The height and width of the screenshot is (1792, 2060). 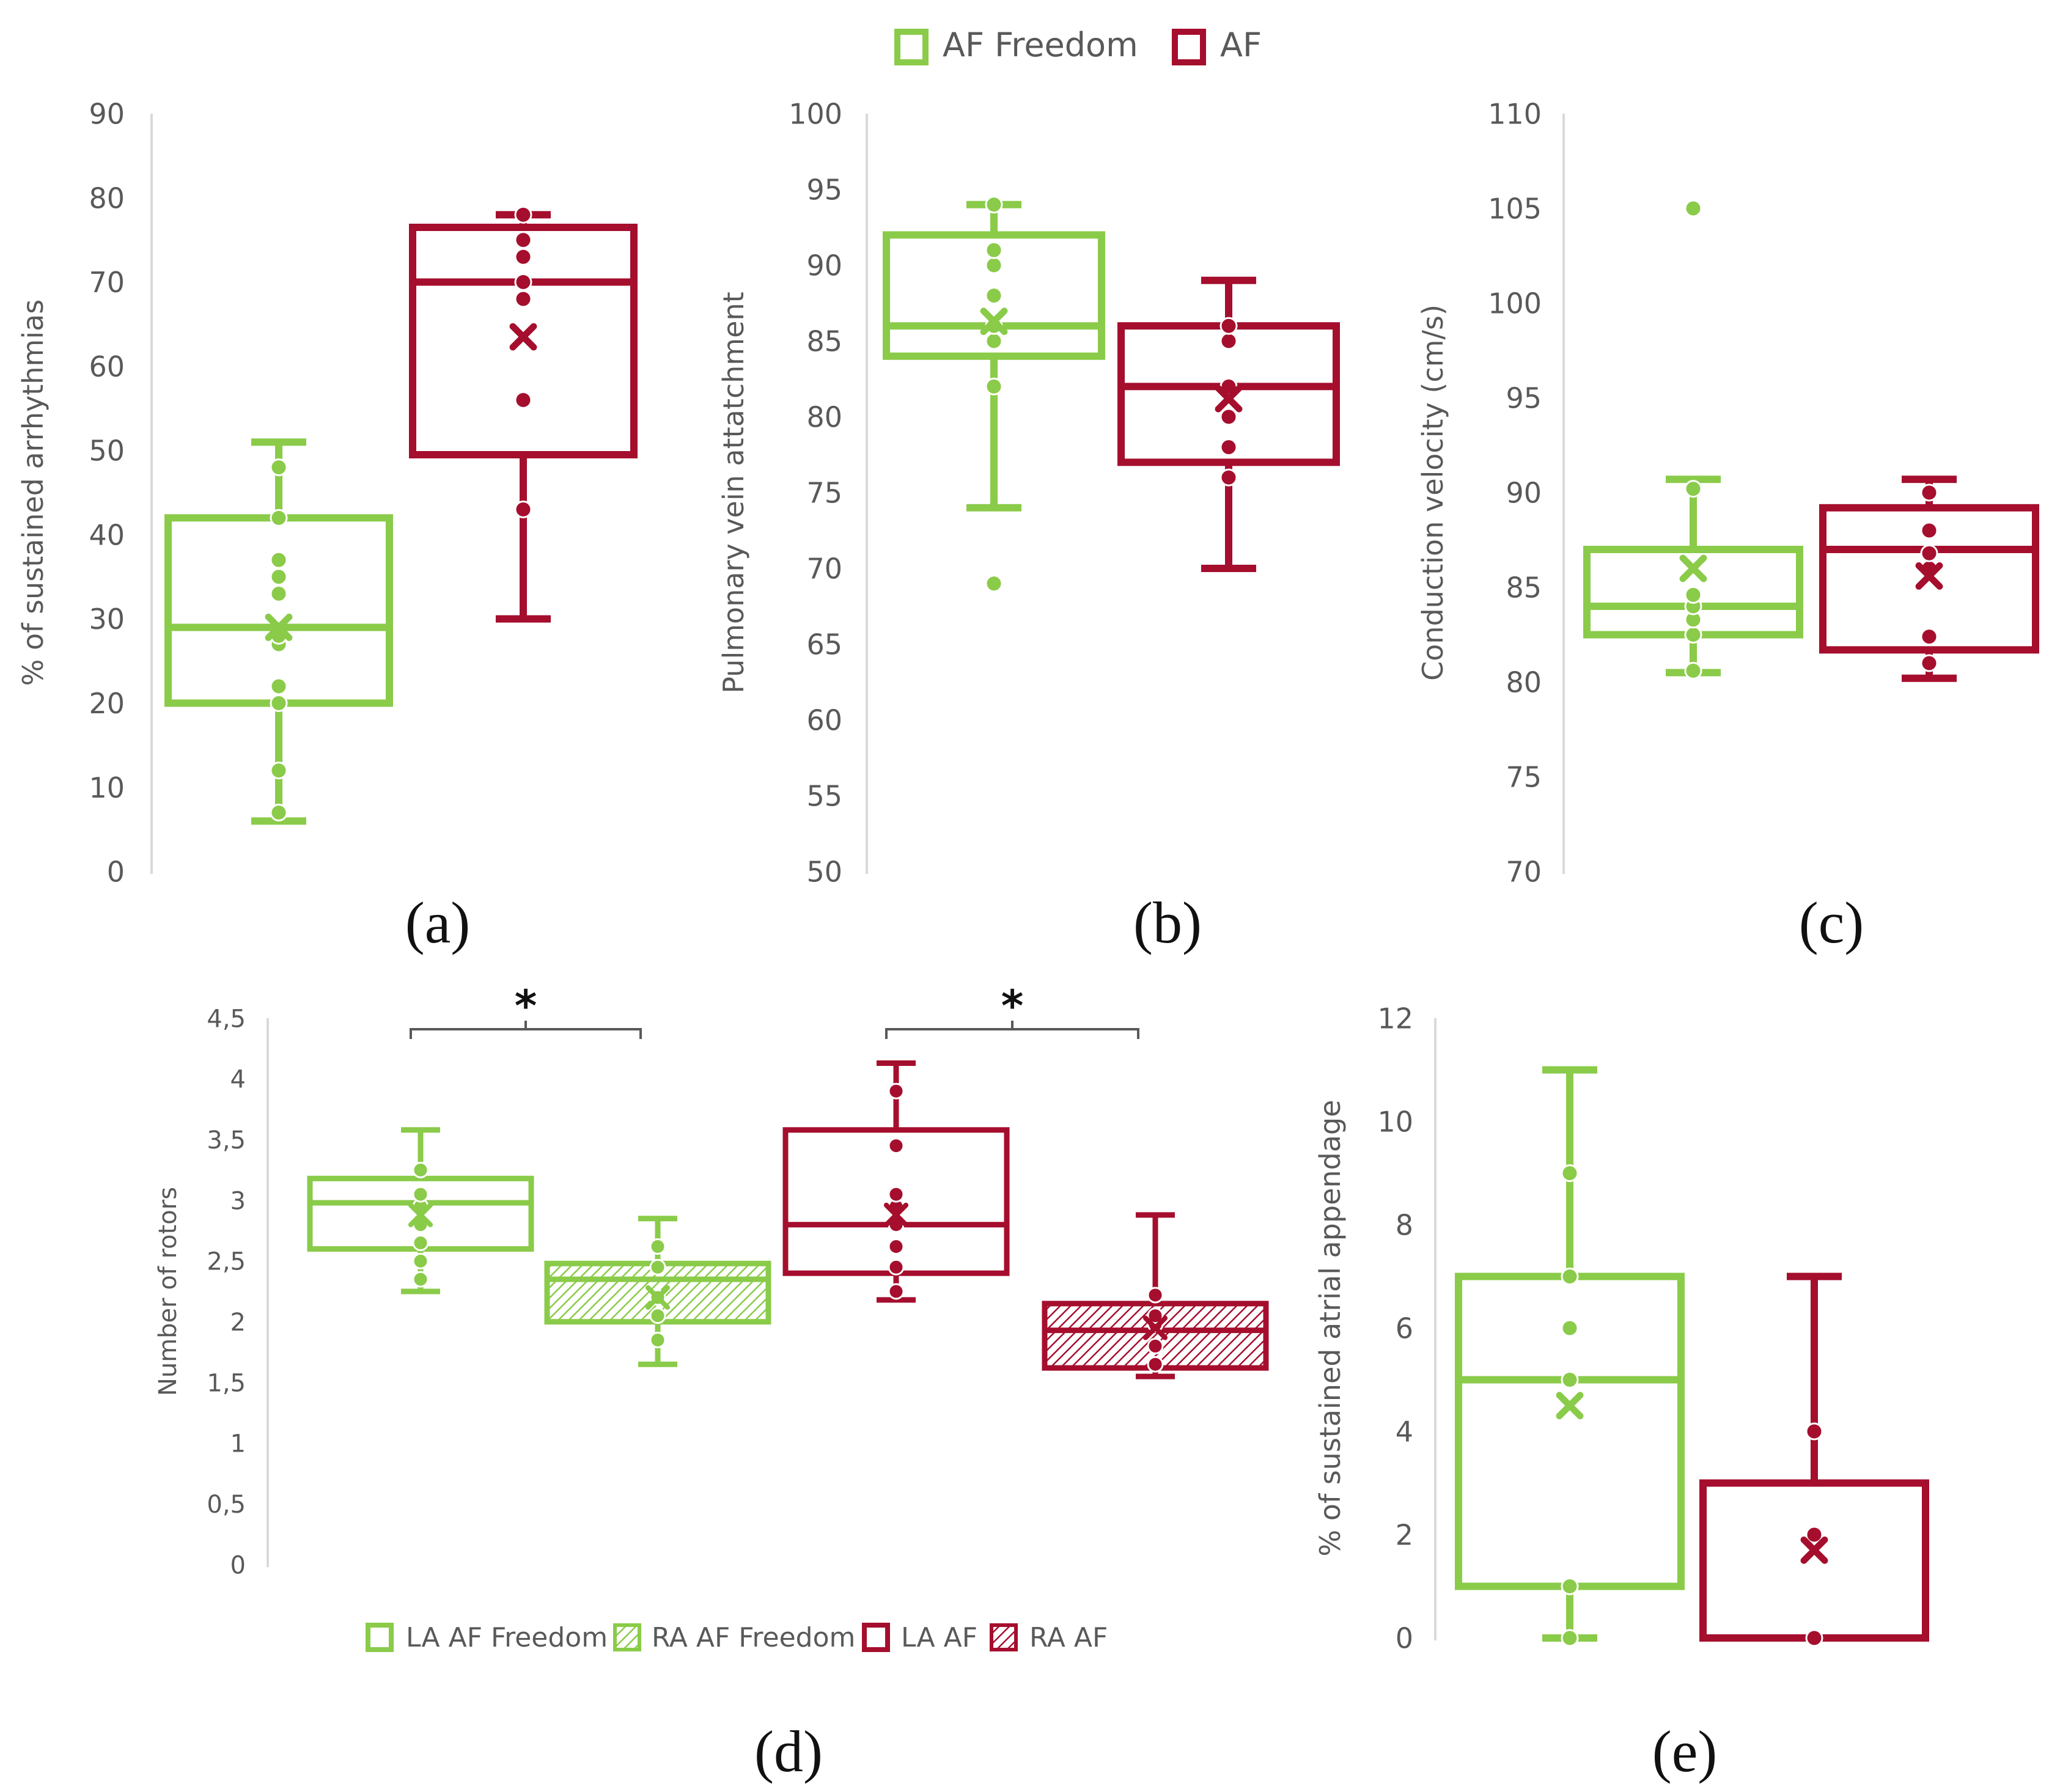 What do you see at coordinates (627, 1637) in the screenshot?
I see `legend-swatch-ra-af-freedom` at bounding box center [627, 1637].